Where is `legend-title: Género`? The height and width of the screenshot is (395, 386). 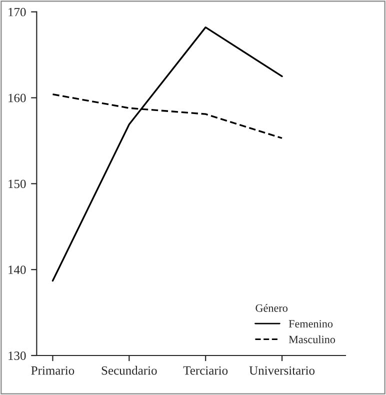
legend-title: Género is located at coordinates (272, 308).